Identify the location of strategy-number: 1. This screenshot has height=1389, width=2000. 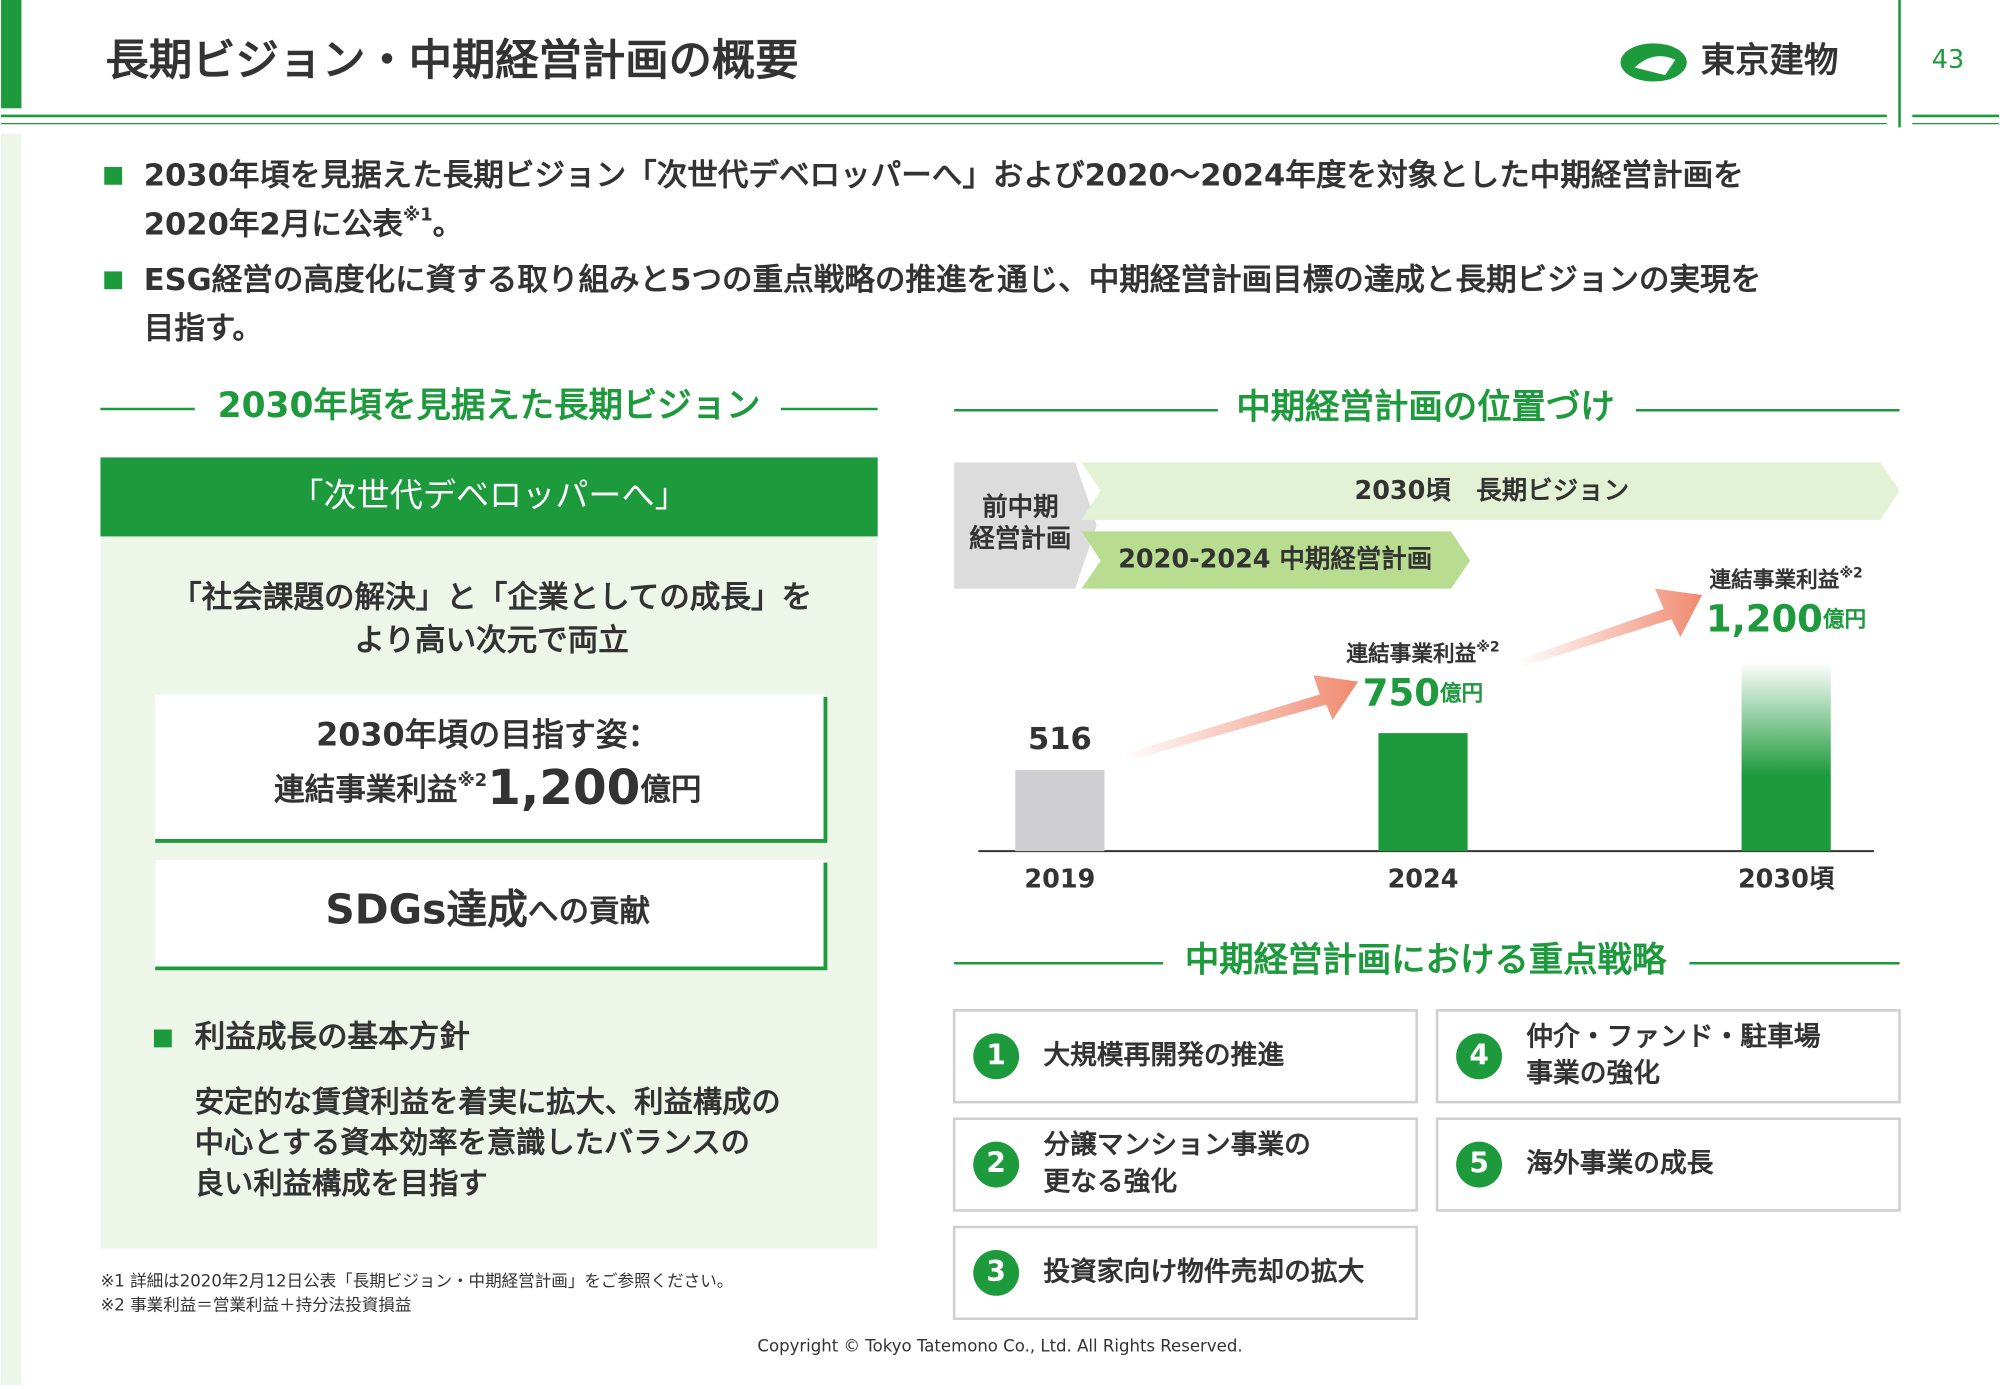
(996, 1054).